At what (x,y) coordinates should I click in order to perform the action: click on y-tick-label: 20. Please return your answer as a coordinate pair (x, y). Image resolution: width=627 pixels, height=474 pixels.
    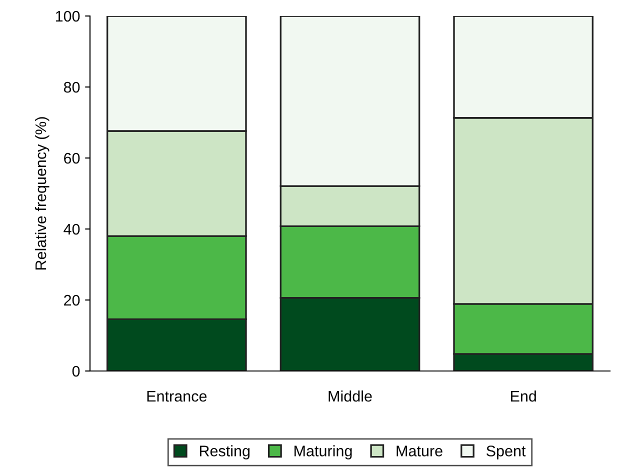
    Looking at the image, I should click on (72, 300).